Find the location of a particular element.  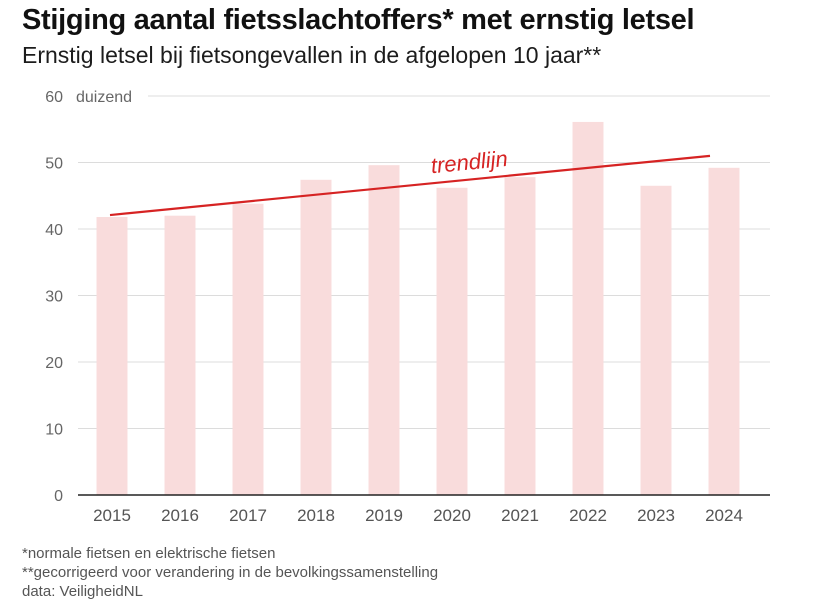

x-tick-labels: 2015 2016 2017 2018 2019 2020 2021 2022 2023 2024 is located at coordinates (418, 515).